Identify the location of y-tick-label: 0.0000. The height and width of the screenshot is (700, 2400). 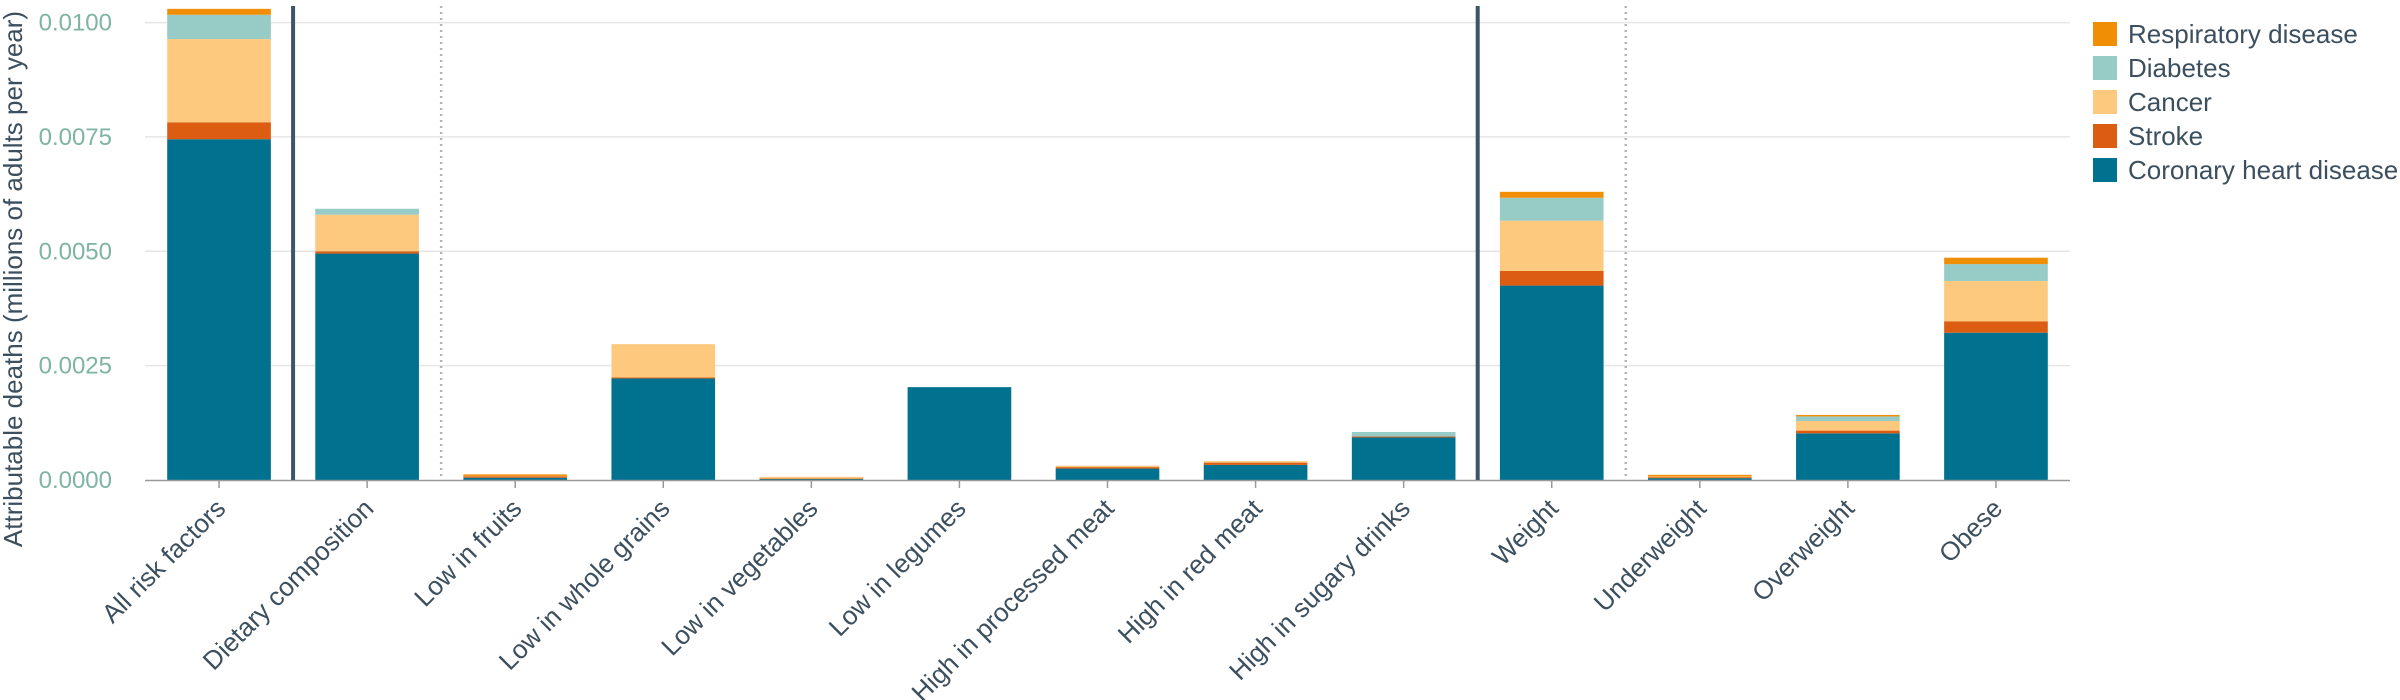
(75, 480).